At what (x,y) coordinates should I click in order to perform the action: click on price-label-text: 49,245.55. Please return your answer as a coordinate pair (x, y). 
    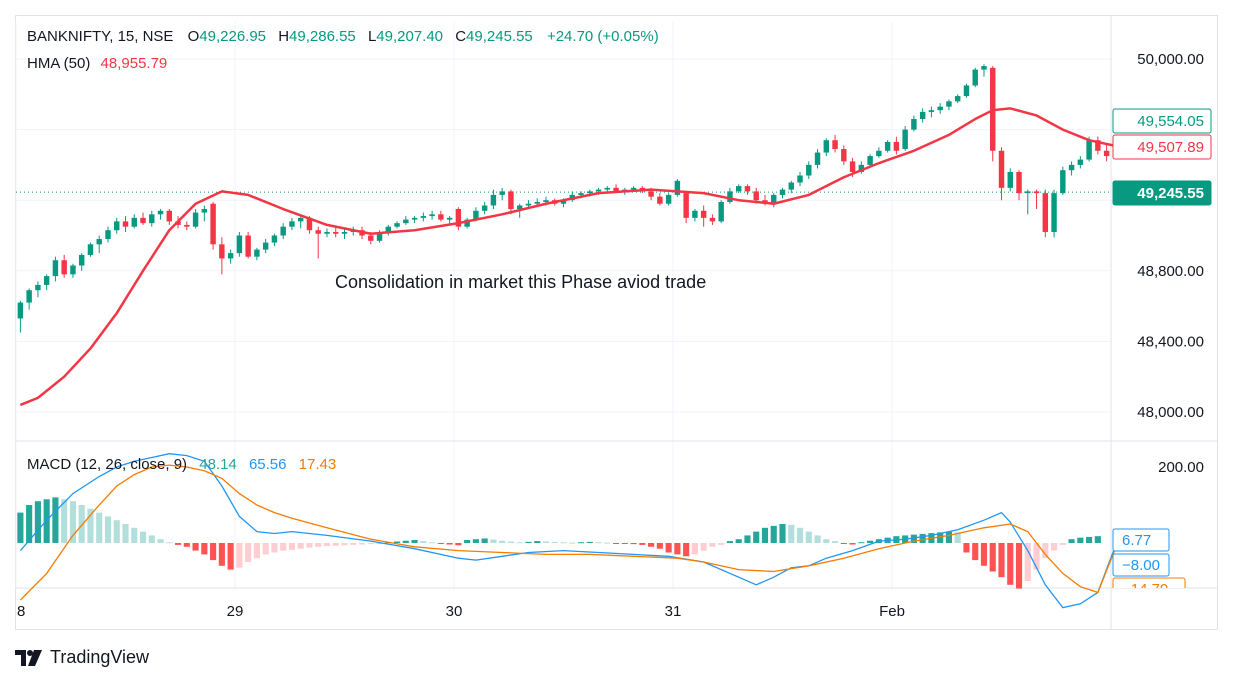
    Looking at the image, I should click on (1170, 193).